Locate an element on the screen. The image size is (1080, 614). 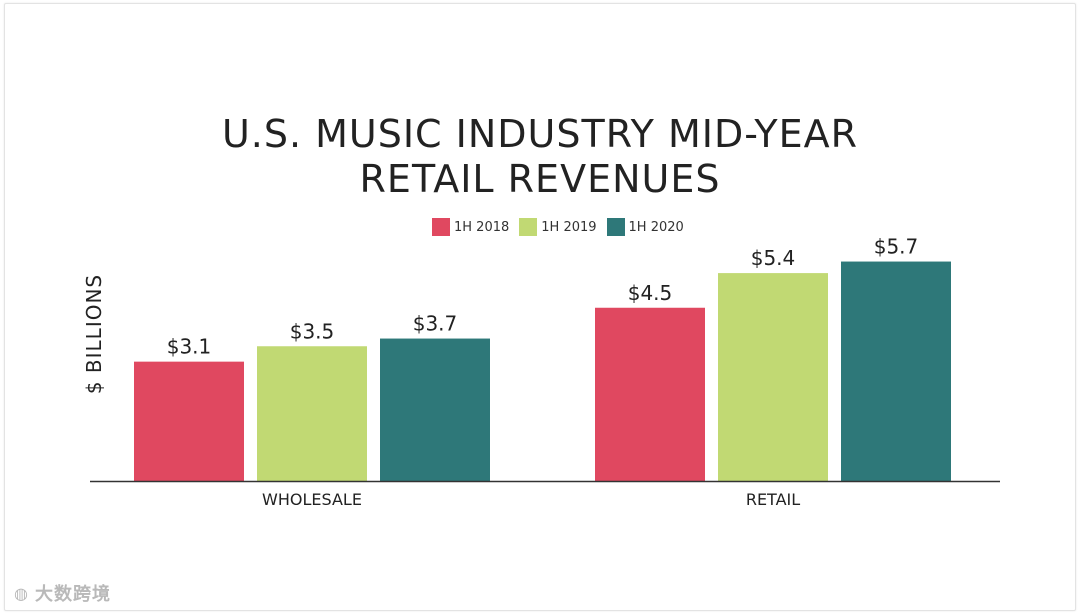
data-label-retail-1h-2020: $5.7 is located at coordinates (896, 247).